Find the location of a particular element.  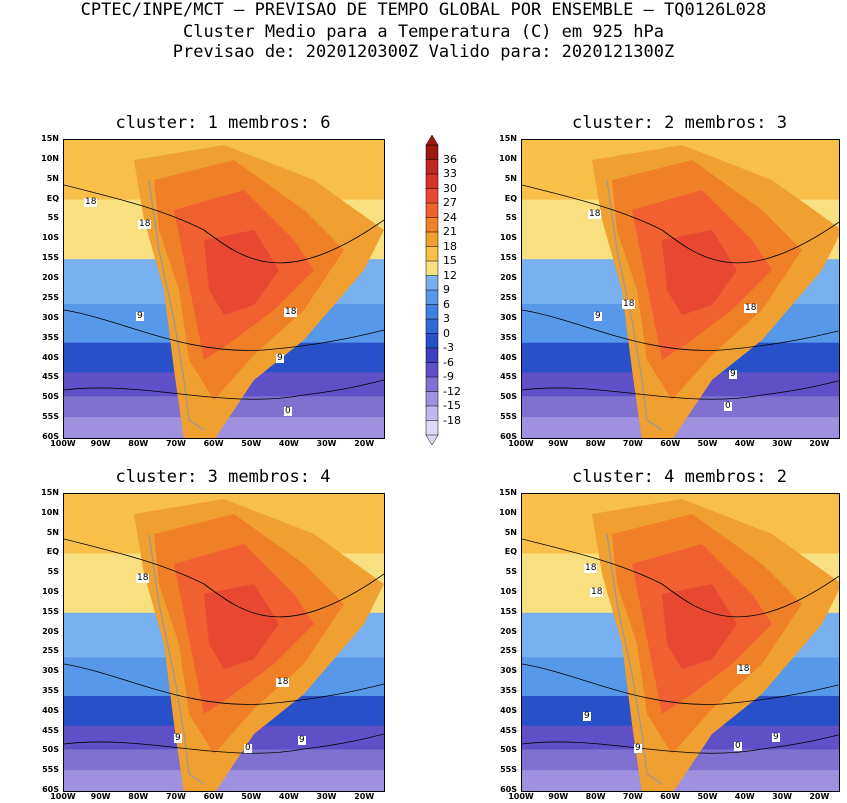

lat-tick-label: 5N is located at coordinates (52, 532).